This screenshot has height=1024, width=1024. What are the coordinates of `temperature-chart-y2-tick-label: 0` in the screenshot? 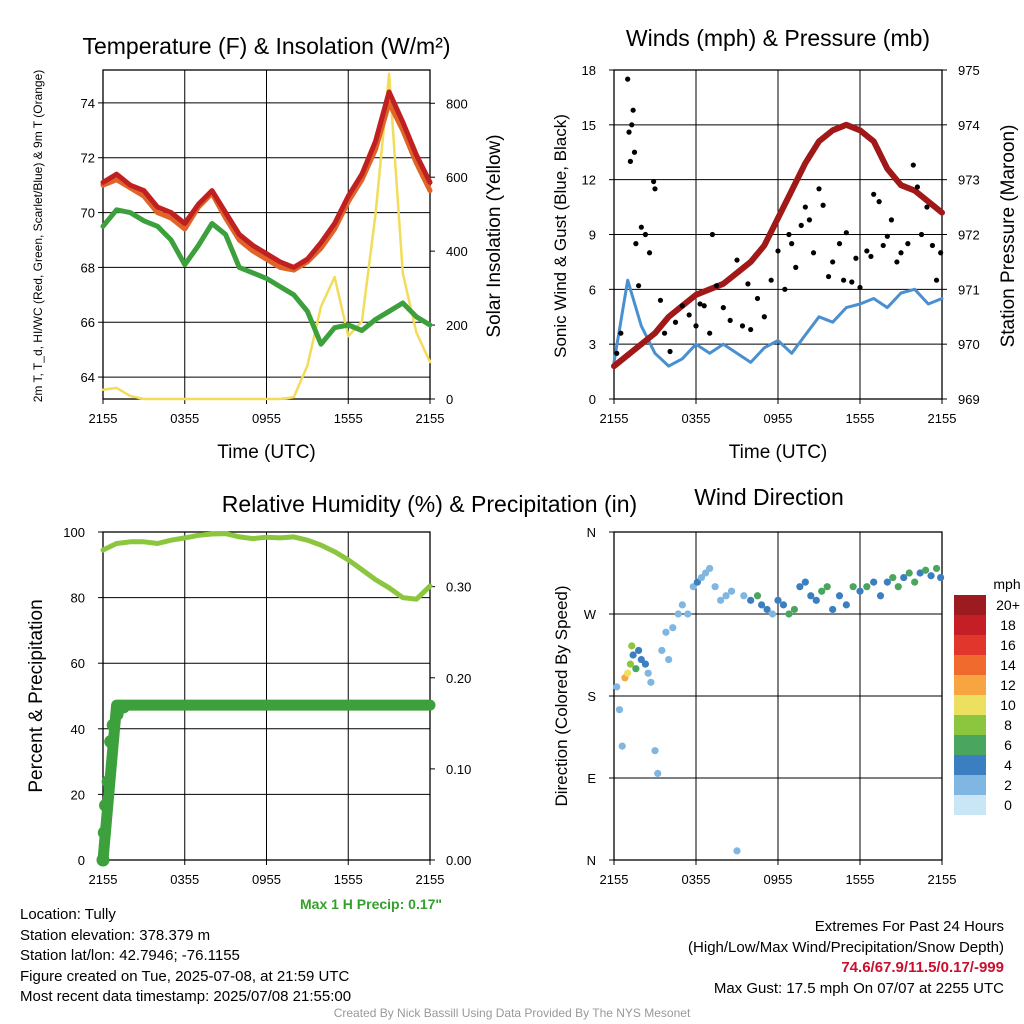 It's located at (449, 399).